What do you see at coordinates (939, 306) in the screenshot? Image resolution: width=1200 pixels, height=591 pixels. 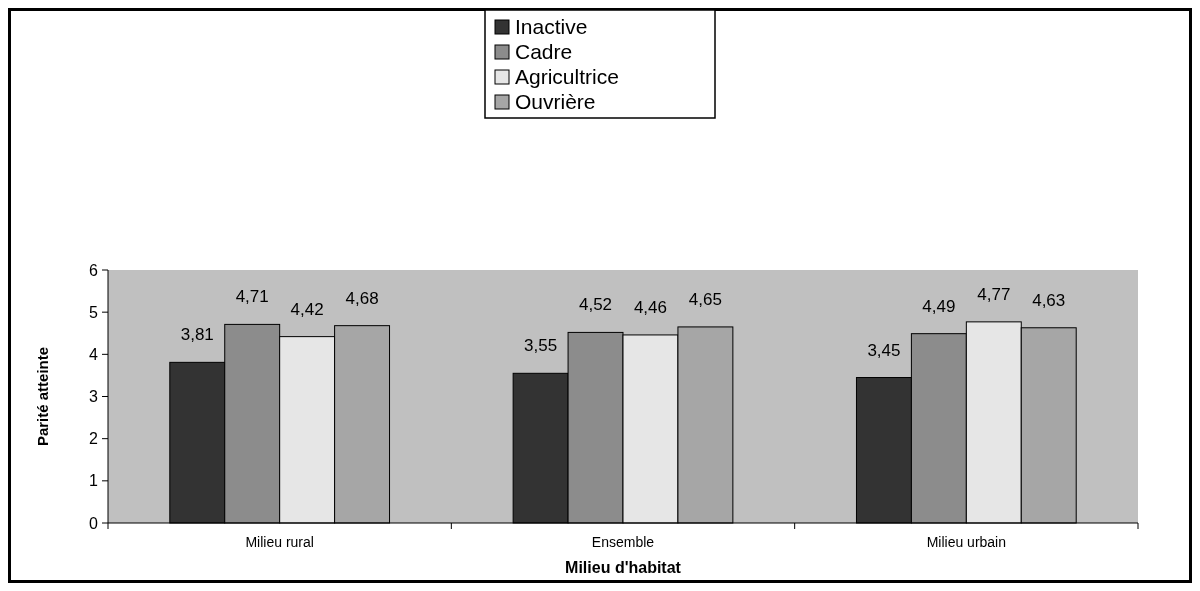 I see `data-label: 4,49` at bounding box center [939, 306].